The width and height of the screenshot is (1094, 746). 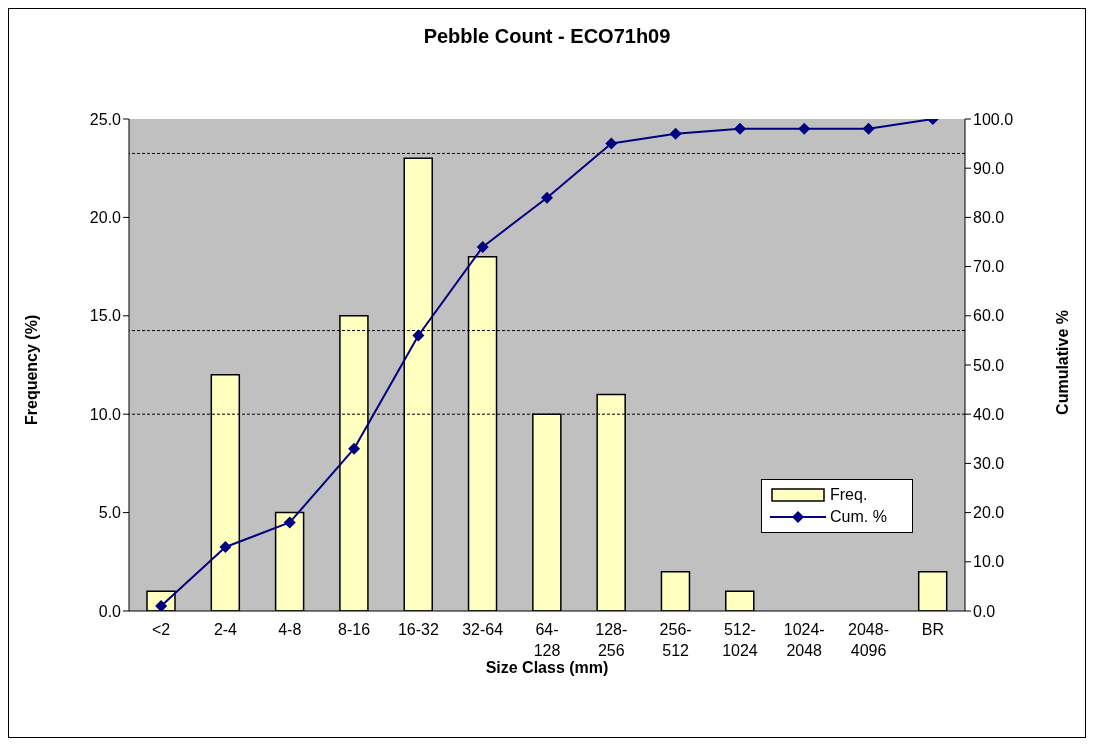 I want to click on y2-tick-label: 30.0, so click(x=989, y=464).